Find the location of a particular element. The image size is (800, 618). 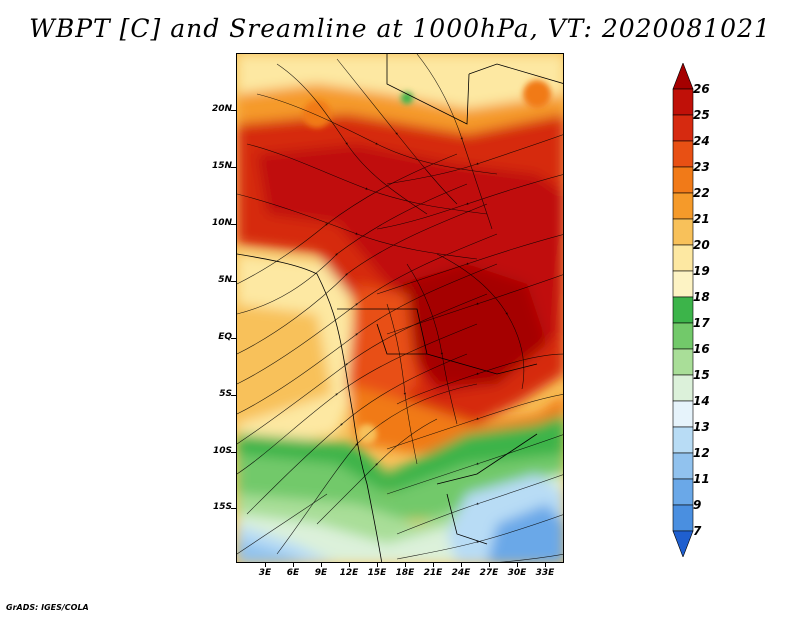

colorbar-label-26: 26 is located at coordinates (701, 89).